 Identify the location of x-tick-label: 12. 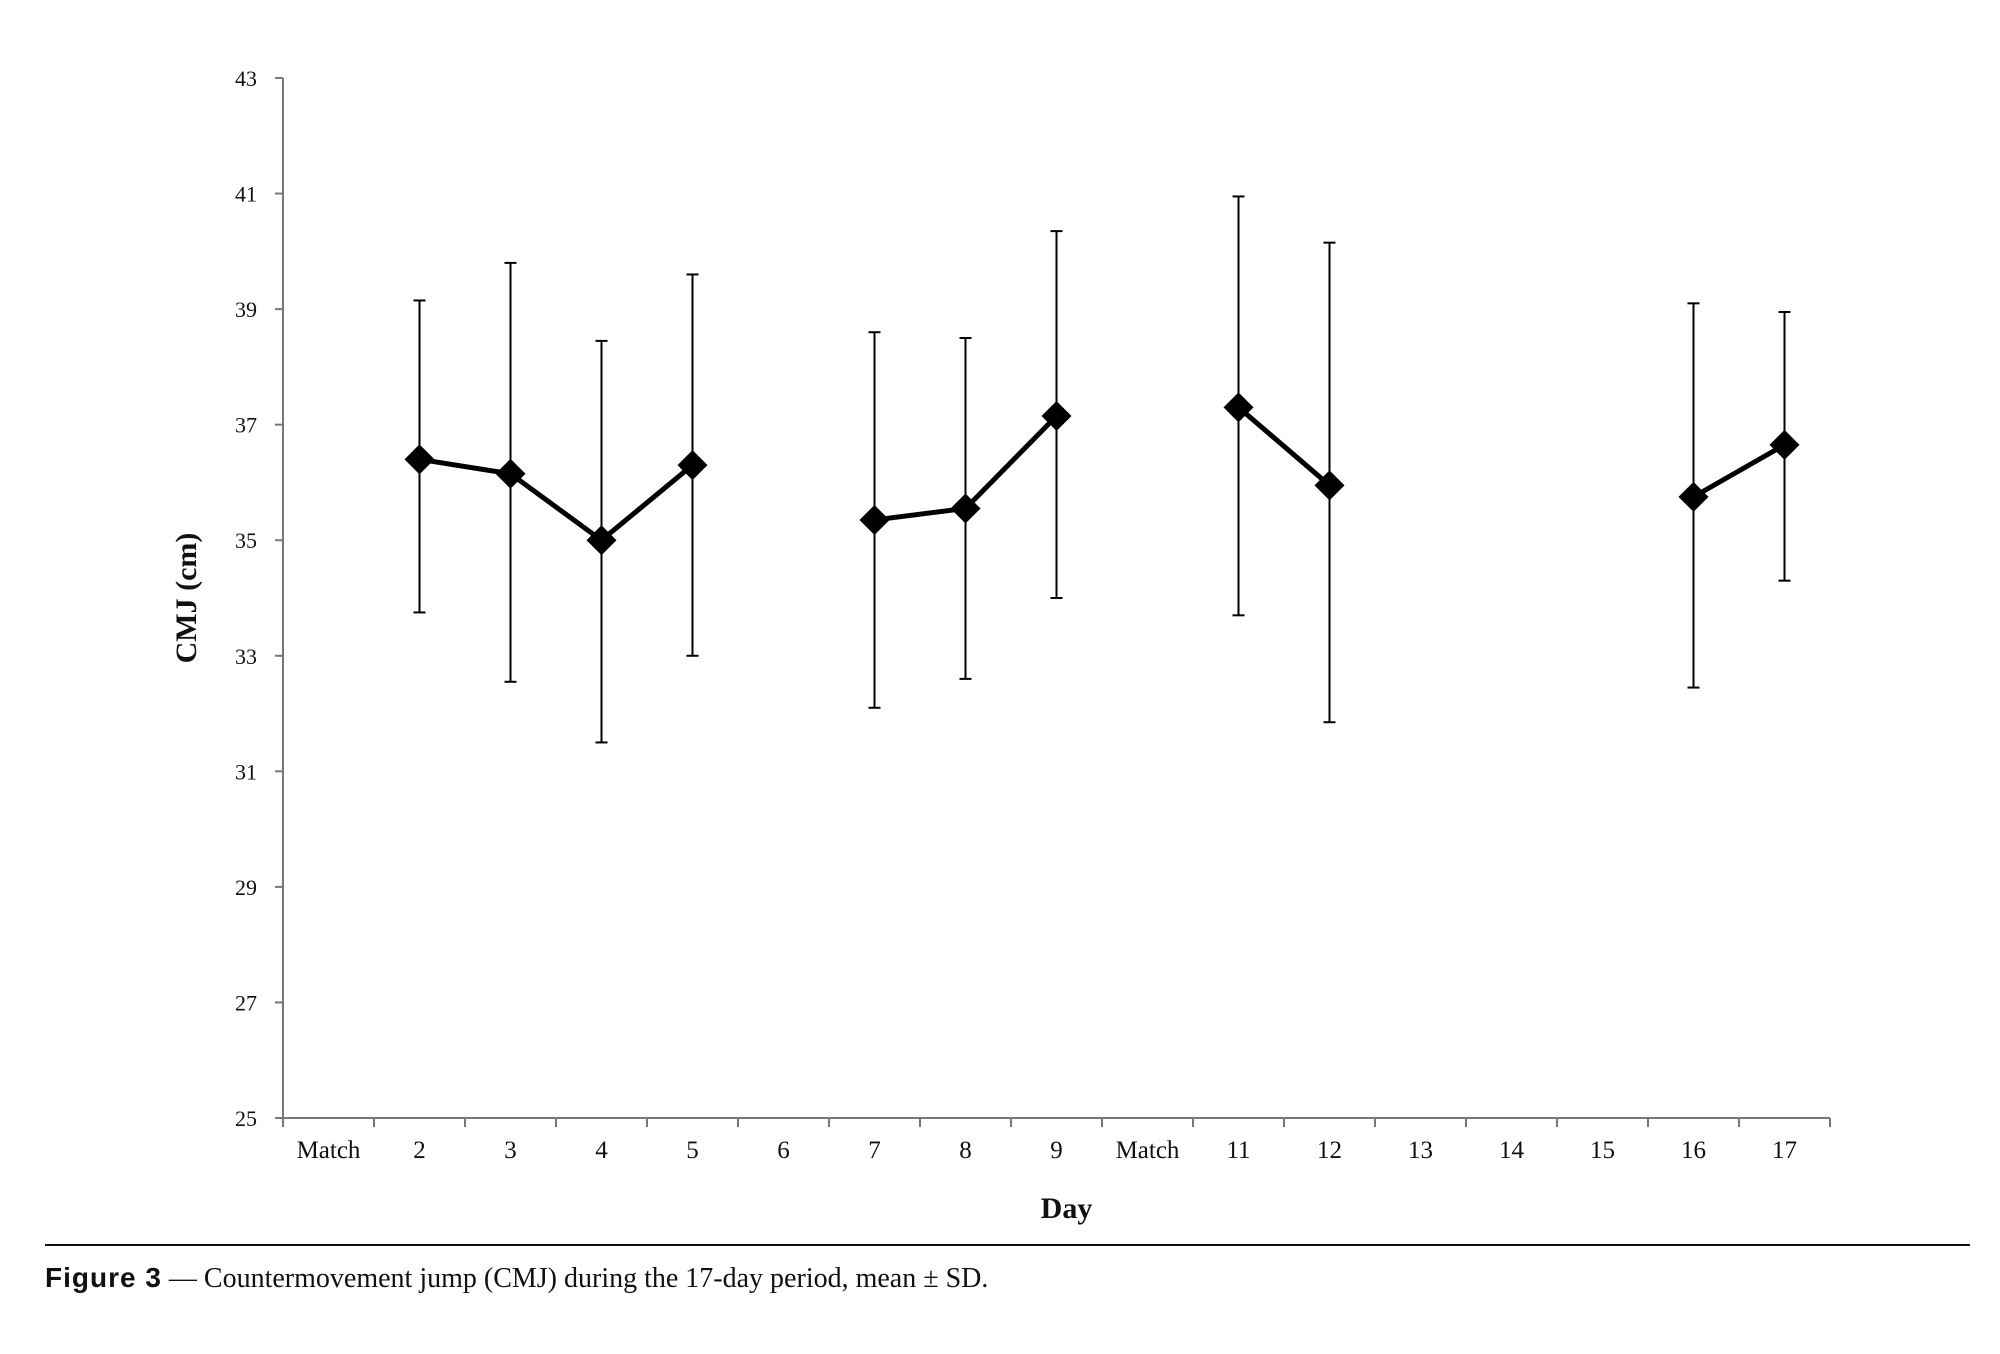
(1329, 1150).